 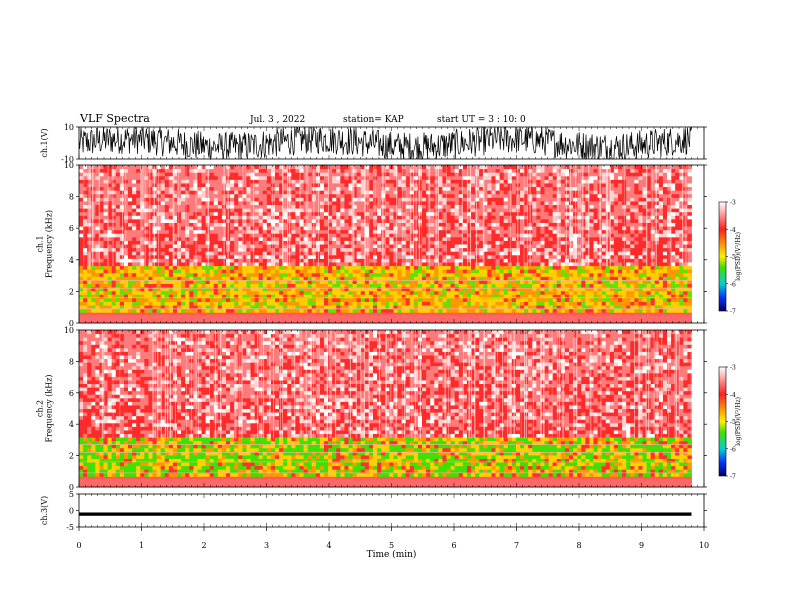 What do you see at coordinates (641, 545) in the screenshot?
I see `x-tick-label: 9` at bounding box center [641, 545].